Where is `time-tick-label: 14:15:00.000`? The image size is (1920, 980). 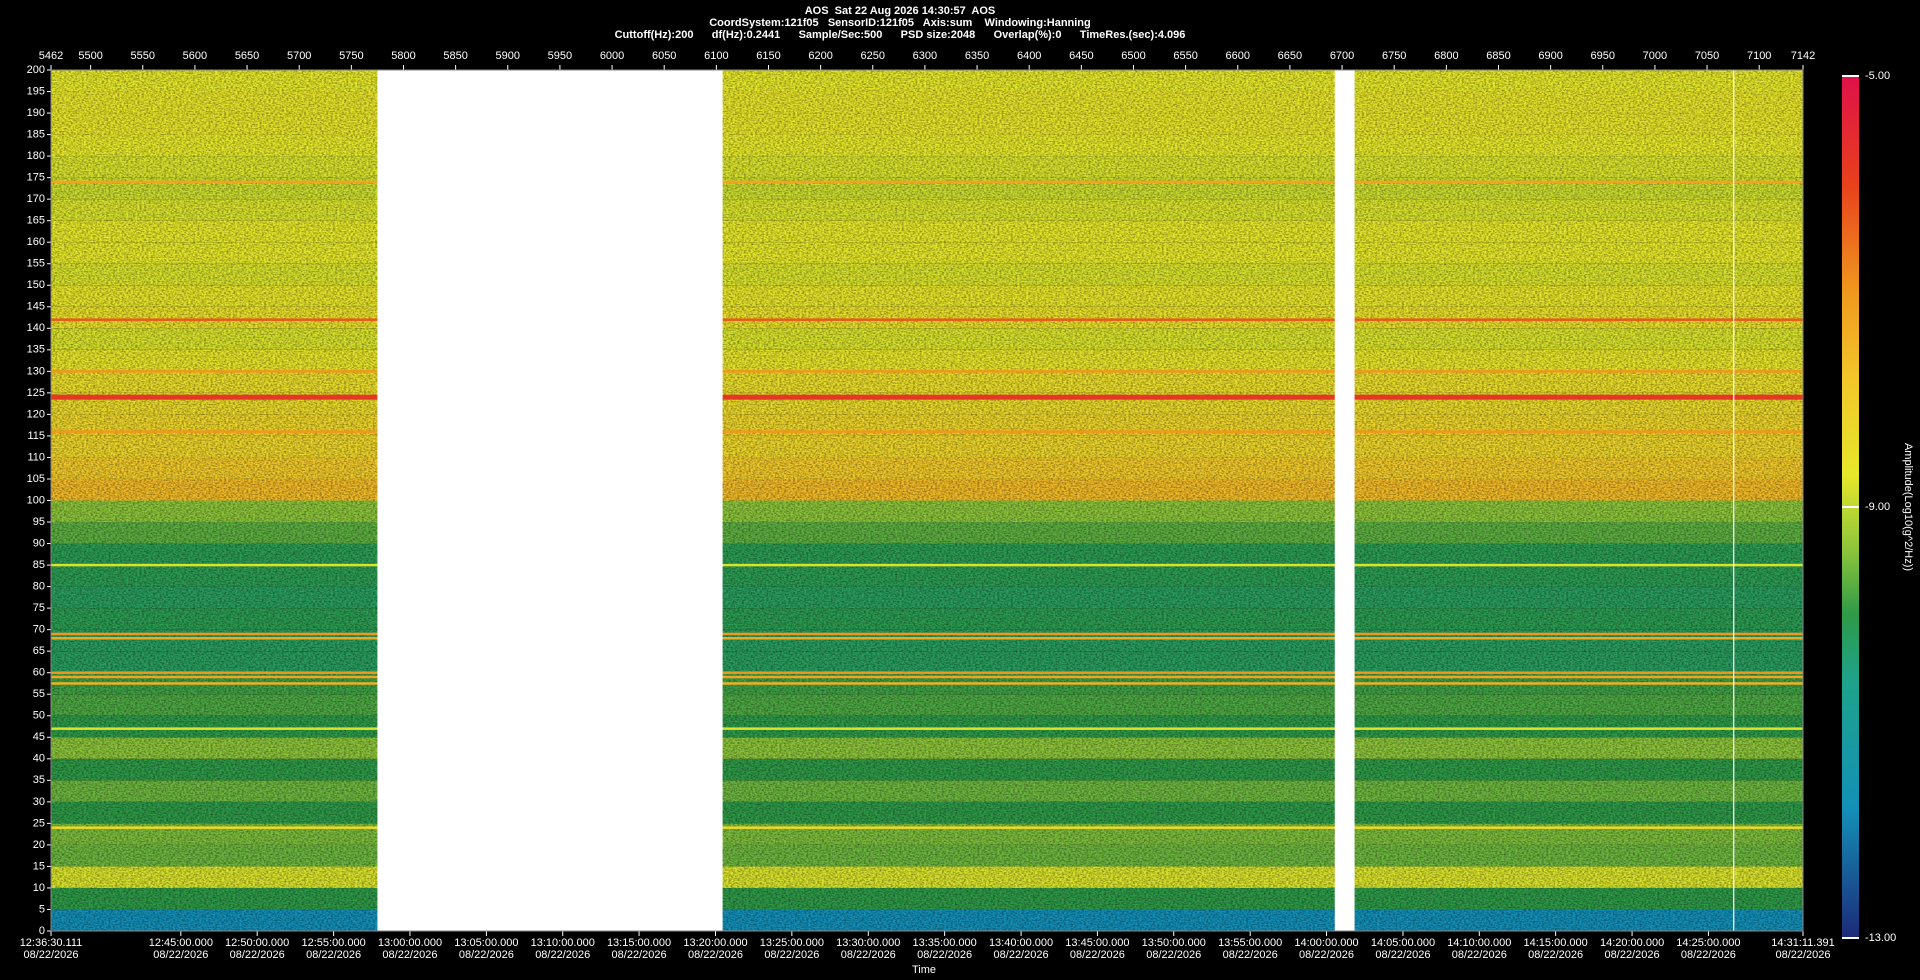 time-tick-label: 14:15:00.000 is located at coordinates (1556, 943).